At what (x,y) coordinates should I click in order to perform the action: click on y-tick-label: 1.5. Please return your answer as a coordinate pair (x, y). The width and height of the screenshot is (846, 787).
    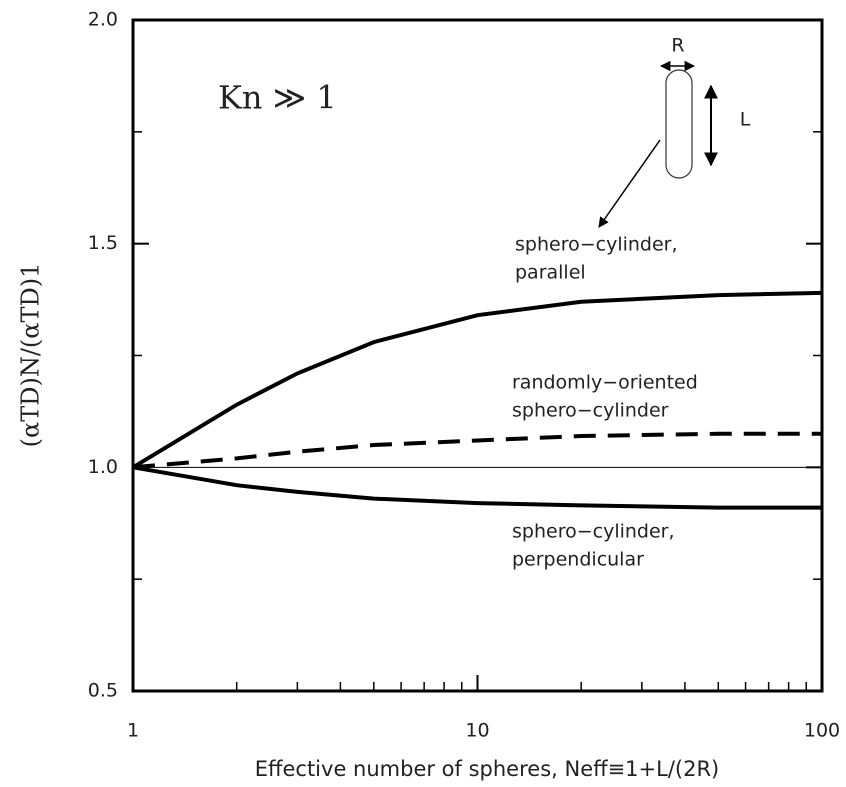
    Looking at the image, I should click on (103, 243).